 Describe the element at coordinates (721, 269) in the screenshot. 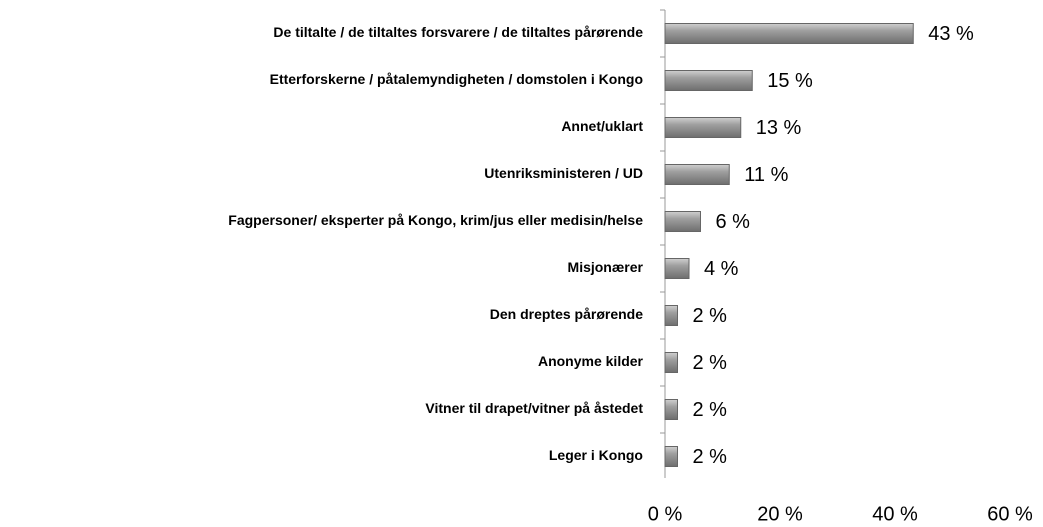

I see `value-label: 4 %` at that location.